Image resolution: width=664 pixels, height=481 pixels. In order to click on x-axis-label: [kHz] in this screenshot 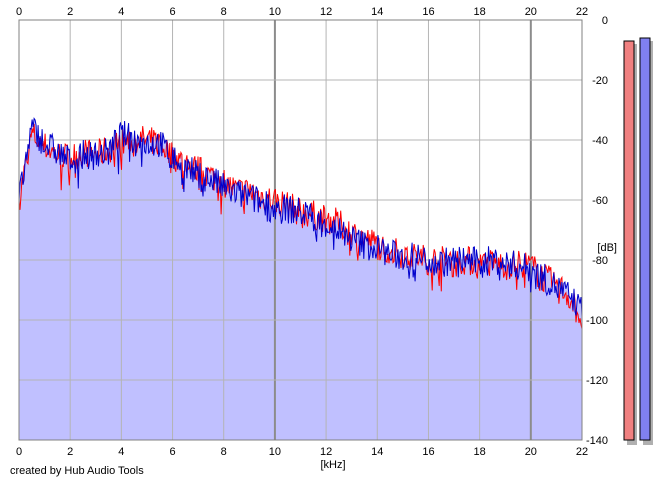, I will do `click(332, 465)`.